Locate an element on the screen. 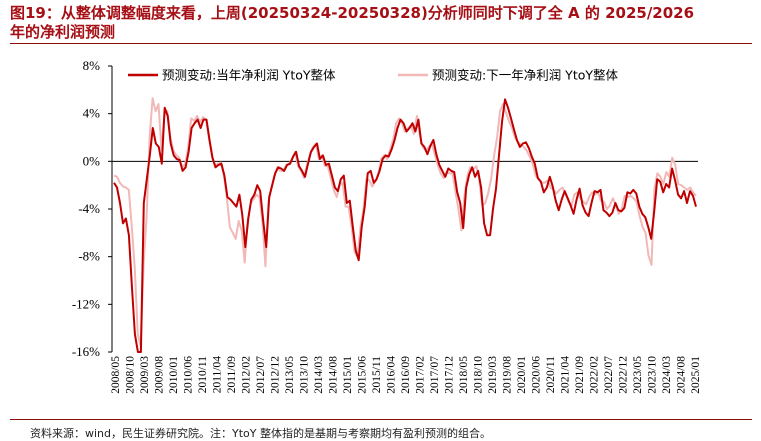 The image size is (761, 441). x-tick-label: 2015/06 is located at coordinates (363, 375).